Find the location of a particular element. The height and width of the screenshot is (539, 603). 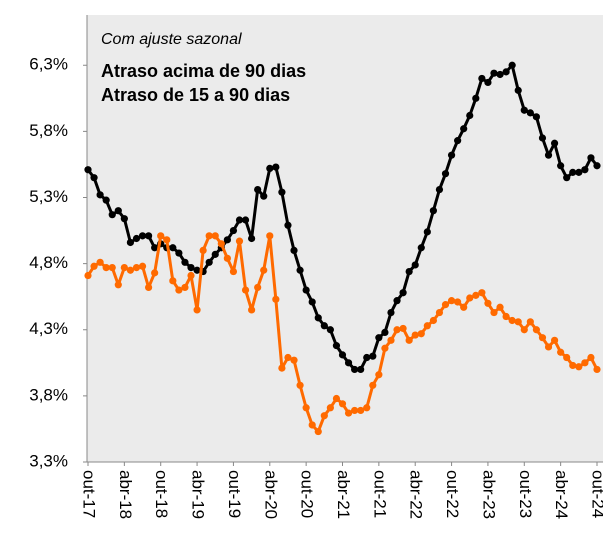

x-tick-label: abr-22 is located at coordinates (416, 494).